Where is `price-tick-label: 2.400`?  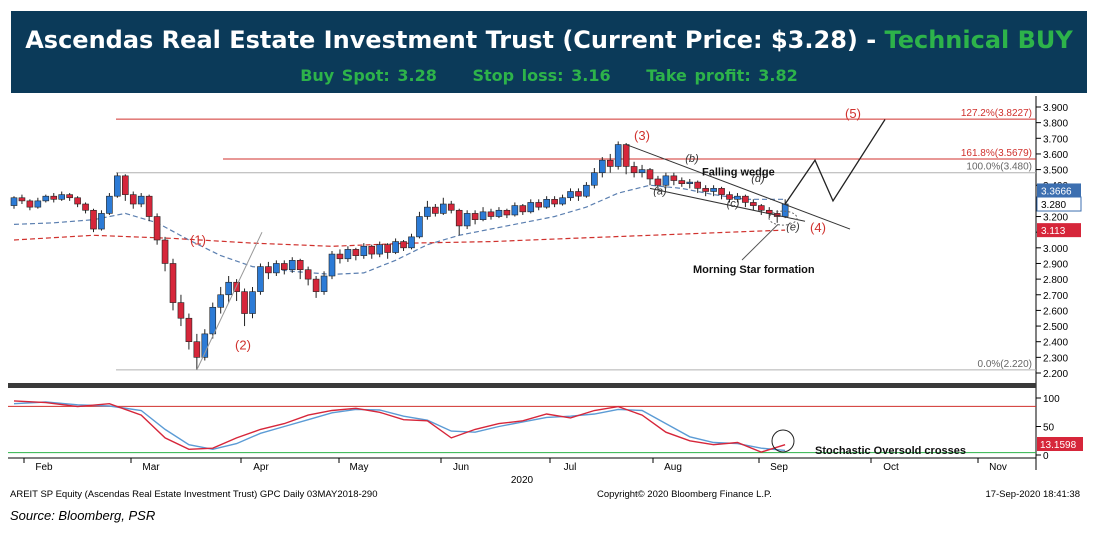 price-tick-label: 2.400 is located at coordinates (1055, 343).